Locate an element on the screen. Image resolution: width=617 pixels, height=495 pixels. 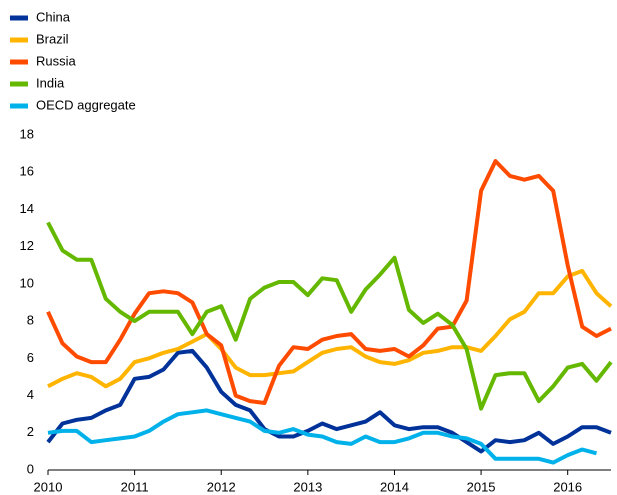
legend-label: India is located at coordinates (50, 82).